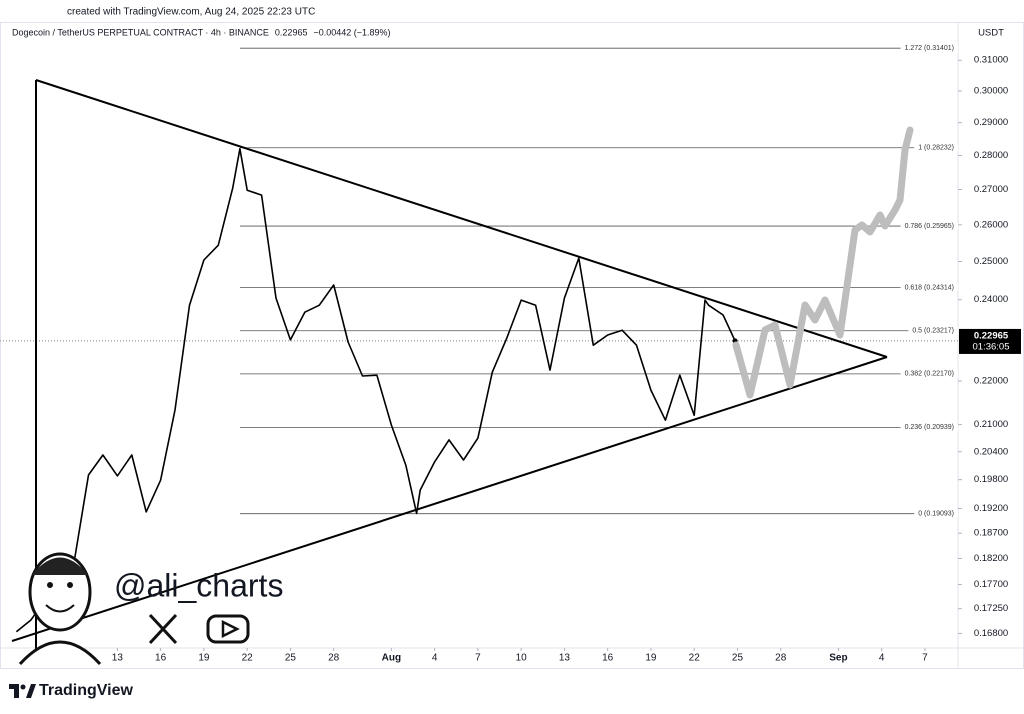 This screenshot has width=1024, height=714. Describe the element at coordinates (60, 566) in the screenshot. I see `avatar-hair` at that location.